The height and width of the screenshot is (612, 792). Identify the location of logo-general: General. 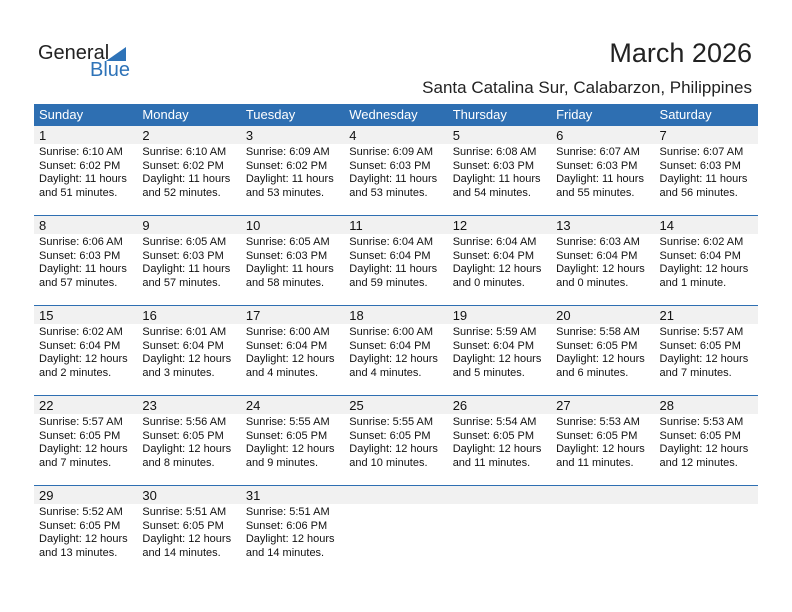
(74, 53).